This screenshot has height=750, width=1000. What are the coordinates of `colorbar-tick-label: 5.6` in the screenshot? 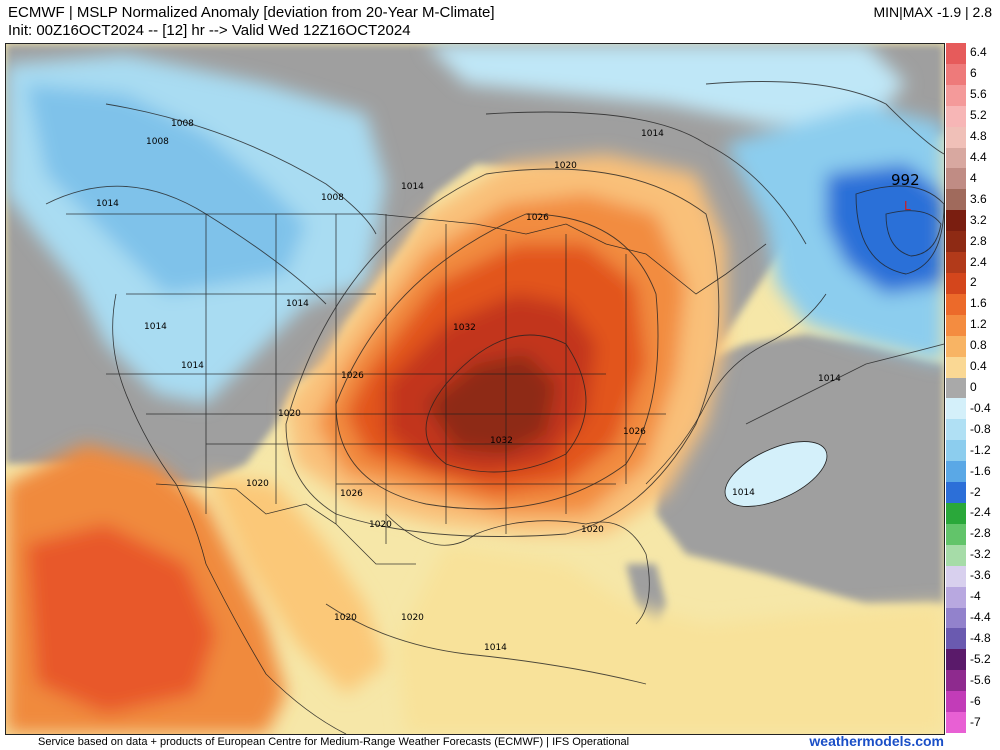 It's located at (978, 94).